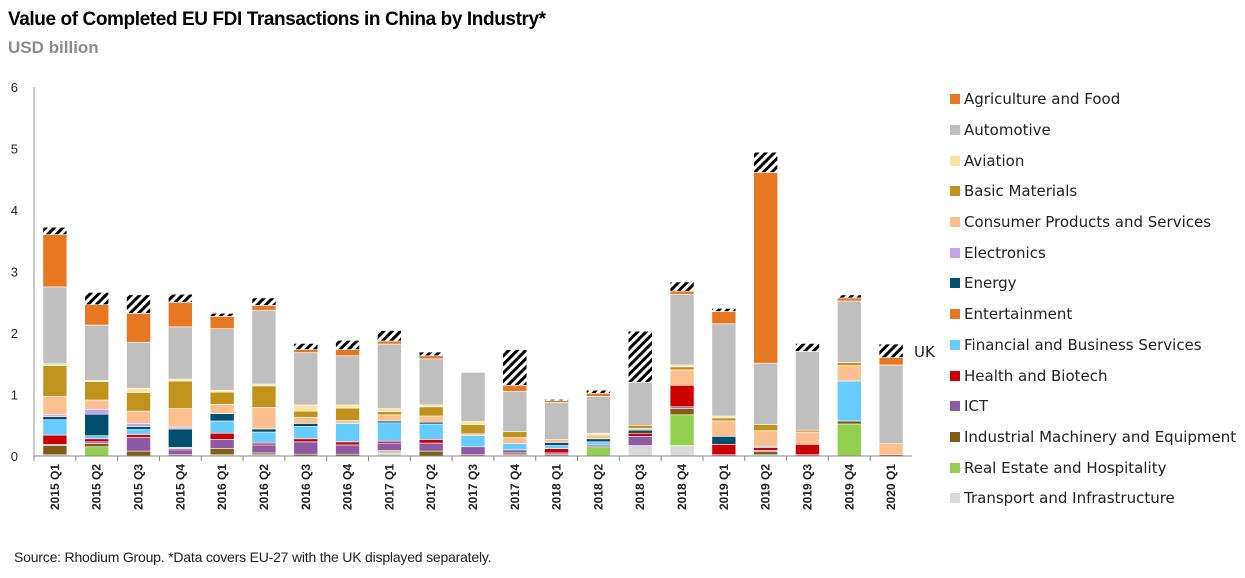  Describe the element at coordinates (1005, 252) in the screenshot. I see `legend-label: Electronics` at that location.